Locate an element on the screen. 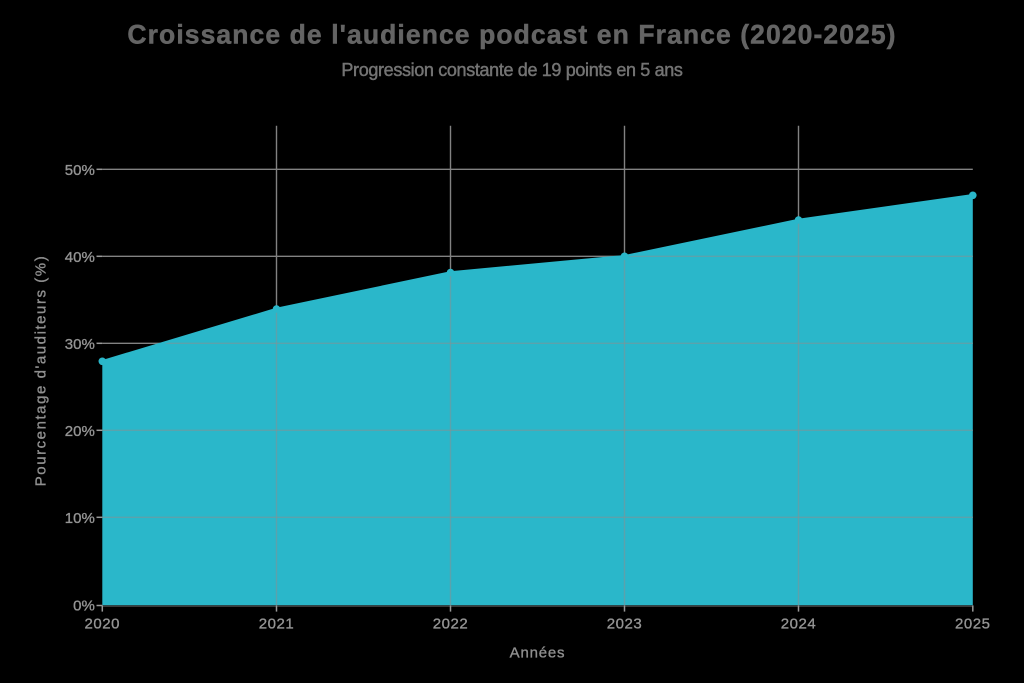 The image size is (1024, 683). svg-text: 0% is located at coordinates (84, 605).